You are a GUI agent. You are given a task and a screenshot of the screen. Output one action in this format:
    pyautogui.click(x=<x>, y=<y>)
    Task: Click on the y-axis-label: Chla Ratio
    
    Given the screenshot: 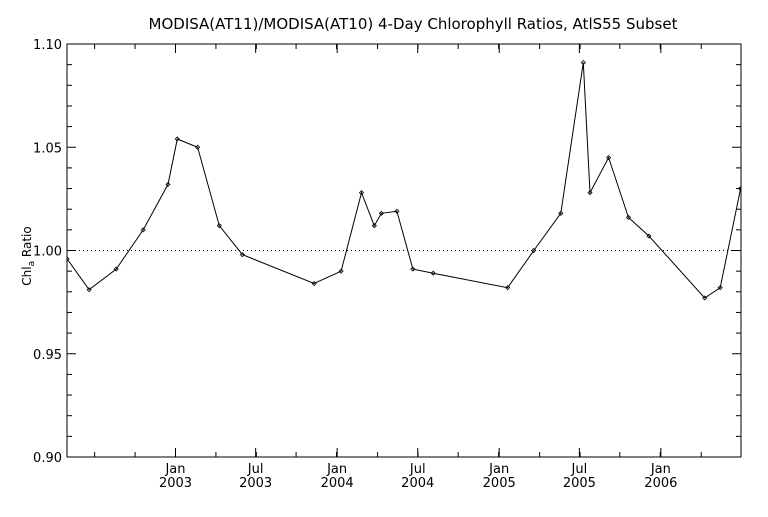 What is the action you would take?
    pyautogui.click(x=28, y=255)
    